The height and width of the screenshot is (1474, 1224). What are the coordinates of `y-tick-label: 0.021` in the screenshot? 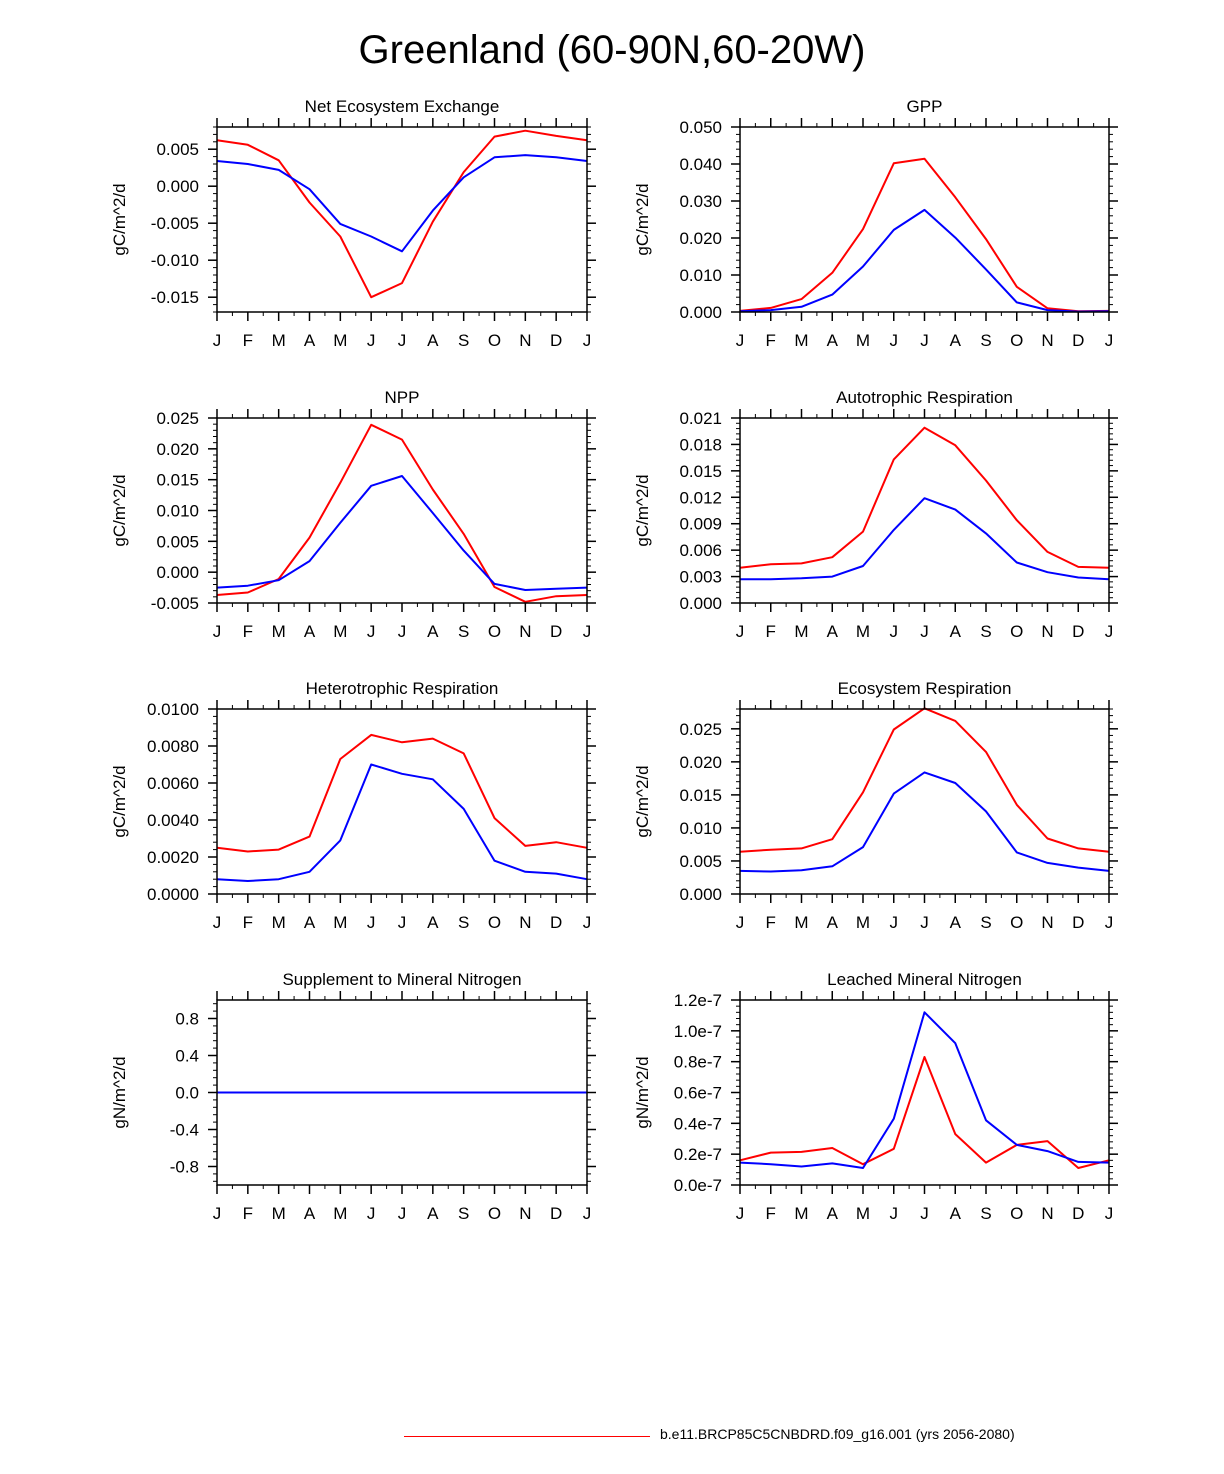 It's located at (700, 418).